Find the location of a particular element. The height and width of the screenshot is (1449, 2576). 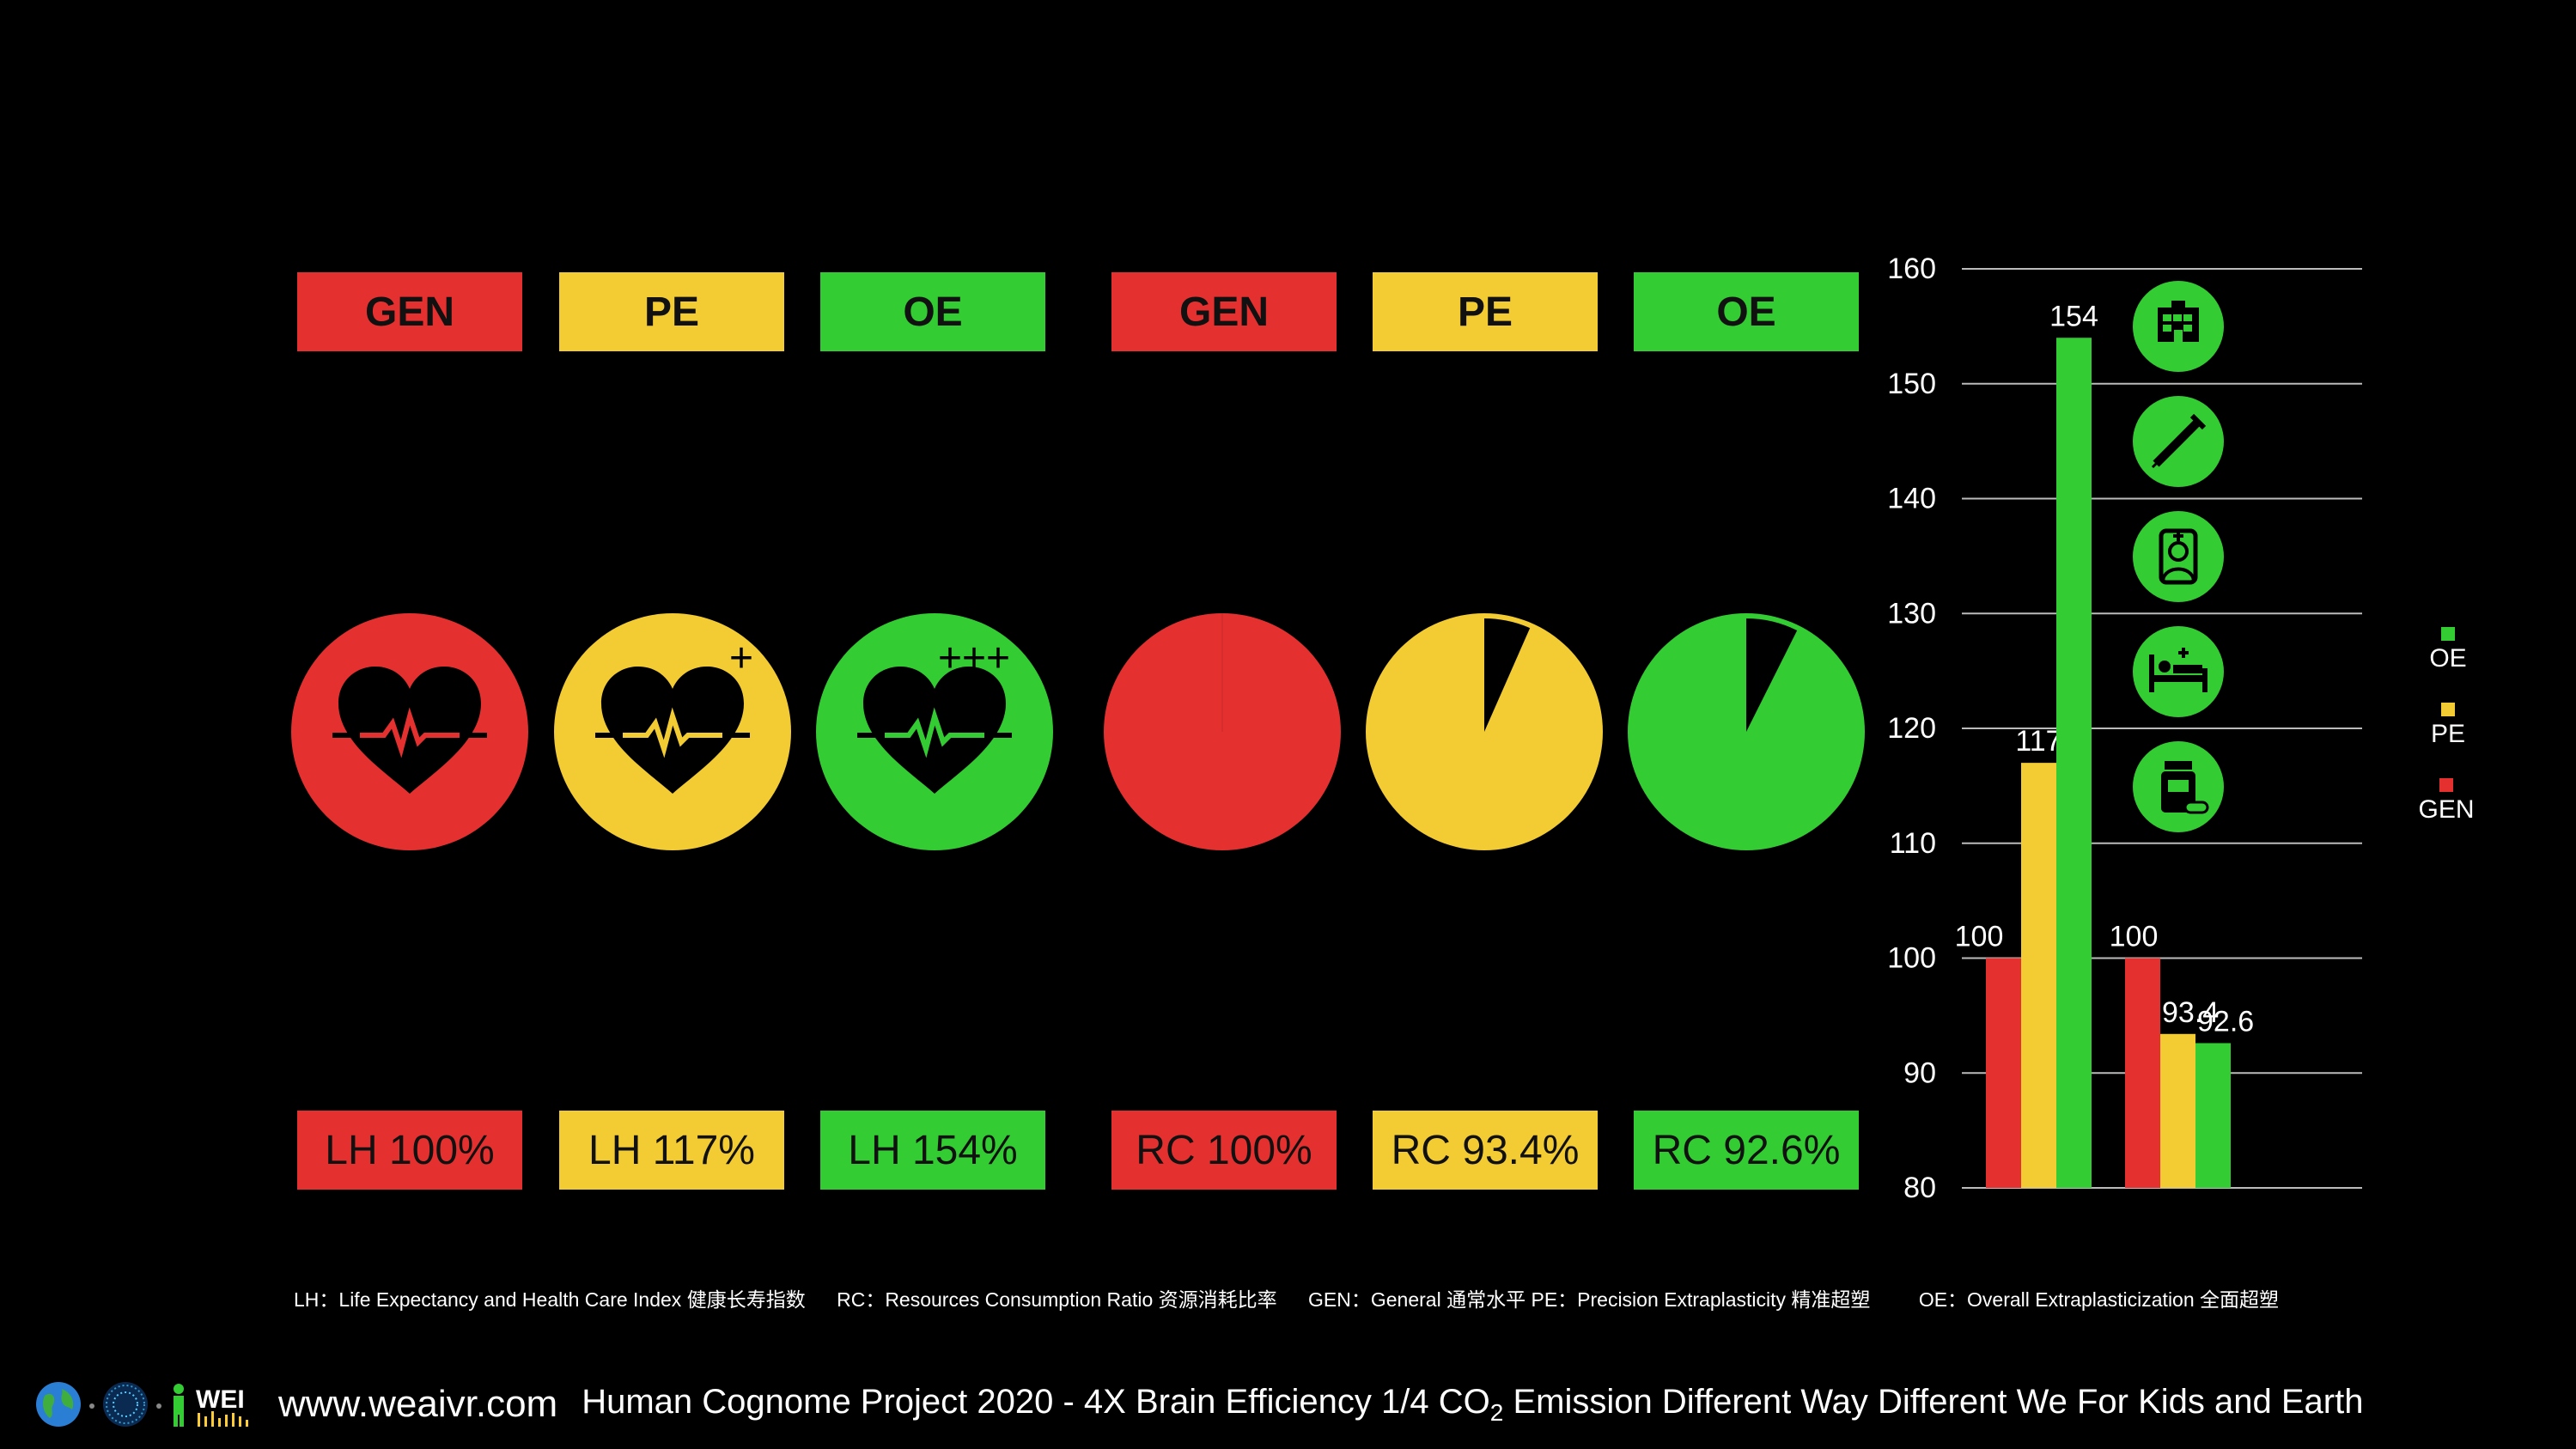

legend-pe: PE is located at coordinates (2448, 726).